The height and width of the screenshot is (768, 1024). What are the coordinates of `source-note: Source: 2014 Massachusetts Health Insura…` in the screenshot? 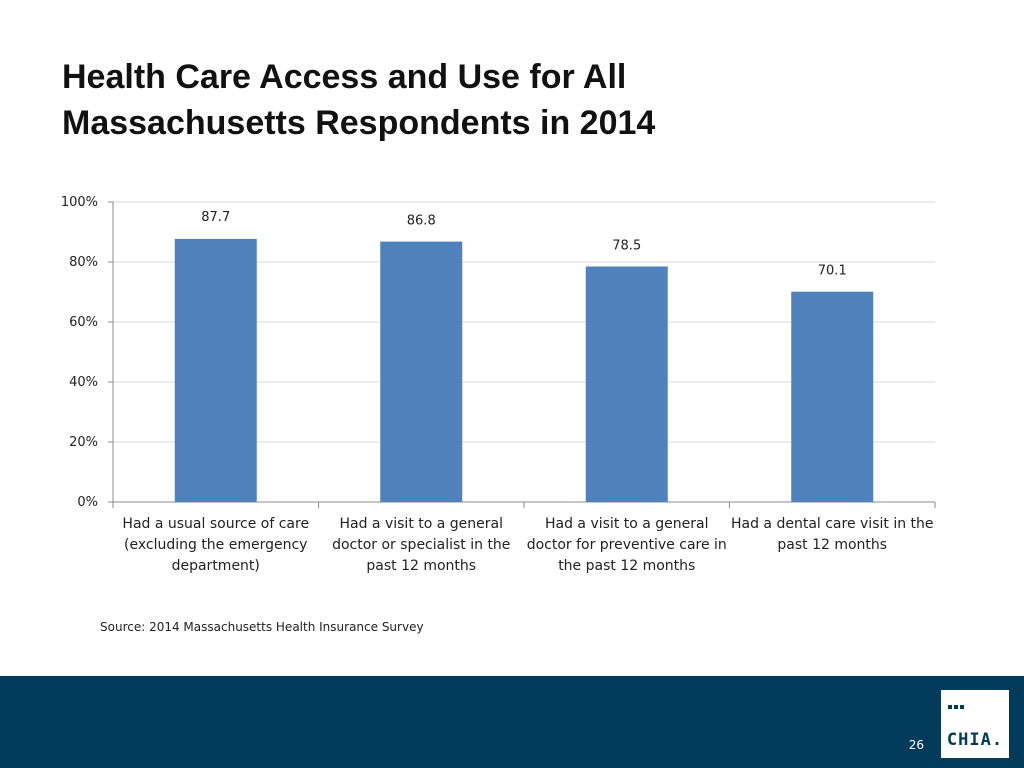 It's located at (262, 627).